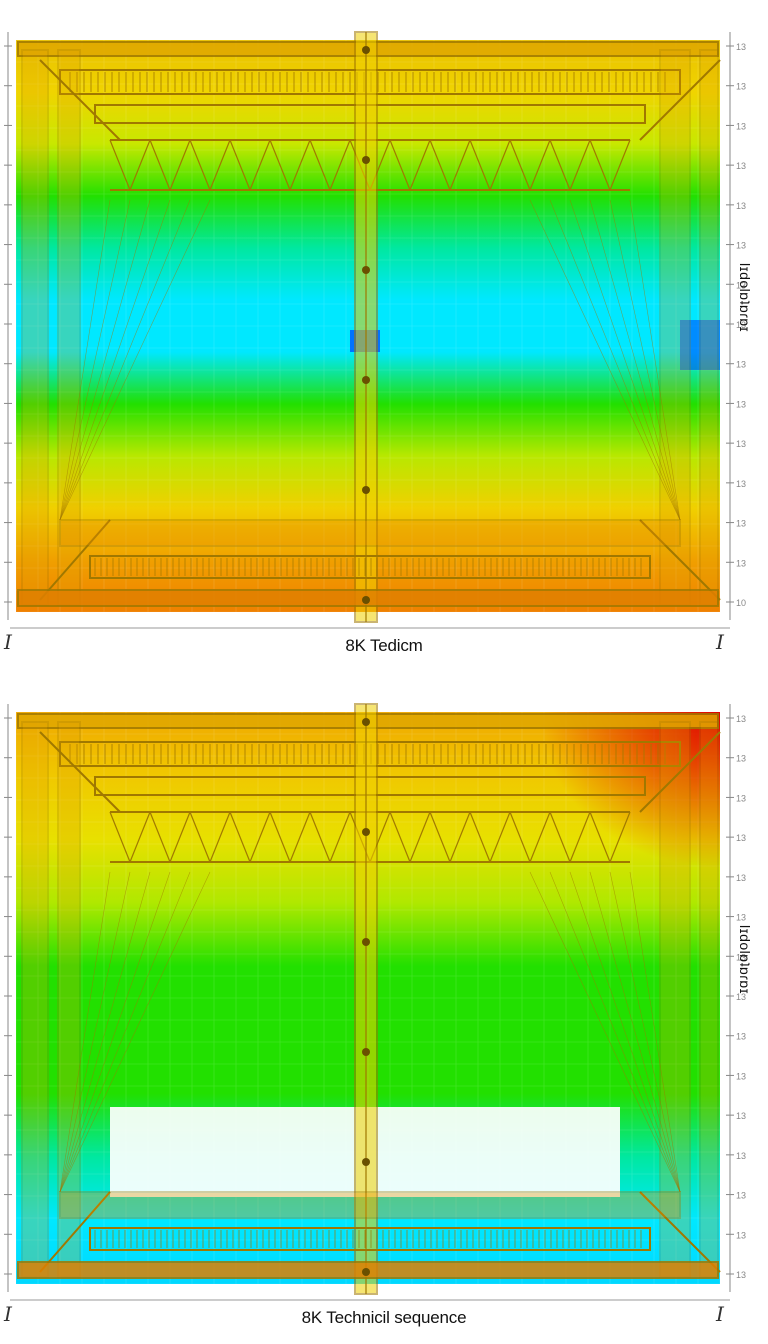 This screenshot has height=1344, width=768. Describe the element at coordinates (745, 298) in the screenshot. I see `top-side-label: lɪdolɒʇɒɾɒɪ` at that location.